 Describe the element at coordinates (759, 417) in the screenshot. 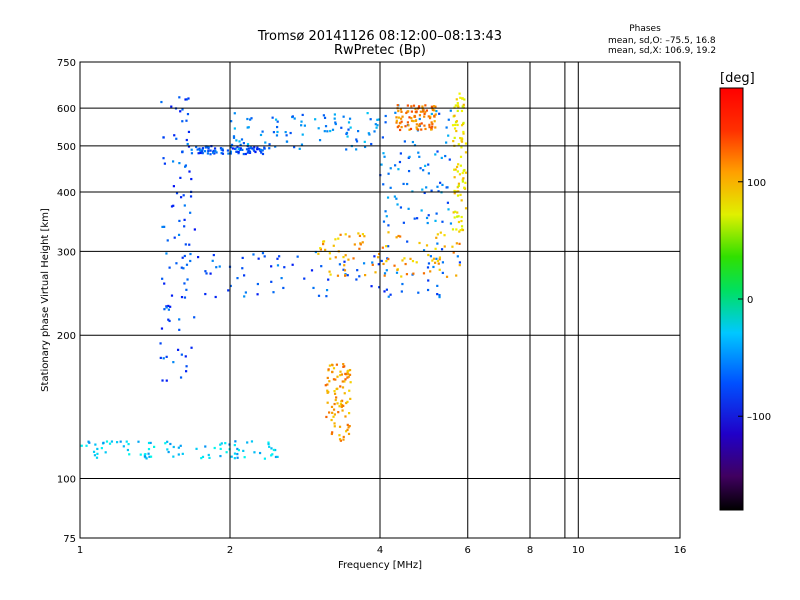

I see `colorbar-tick-label: –100` at that location.